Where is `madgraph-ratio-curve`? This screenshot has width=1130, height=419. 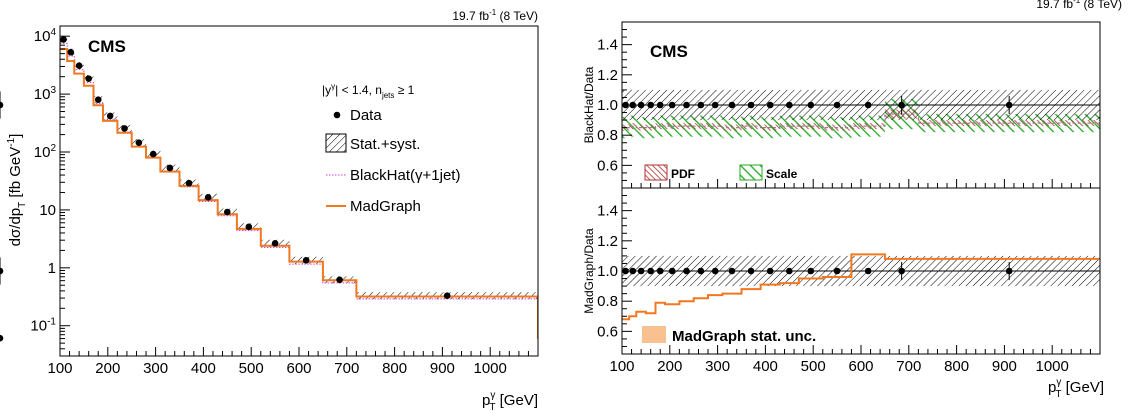 madgraph-ratio-curve is located at coordinates (861, 287).